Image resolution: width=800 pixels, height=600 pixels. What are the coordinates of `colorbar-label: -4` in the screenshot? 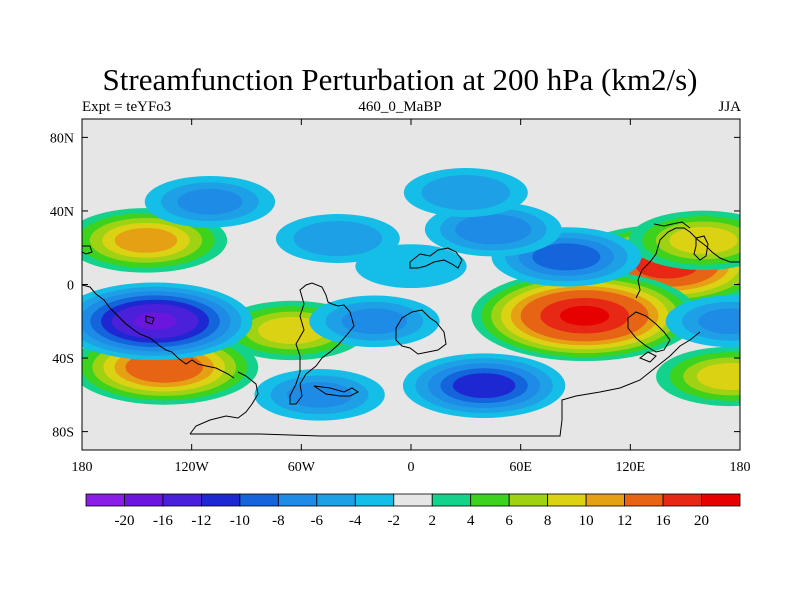 It's located at (355, 521).